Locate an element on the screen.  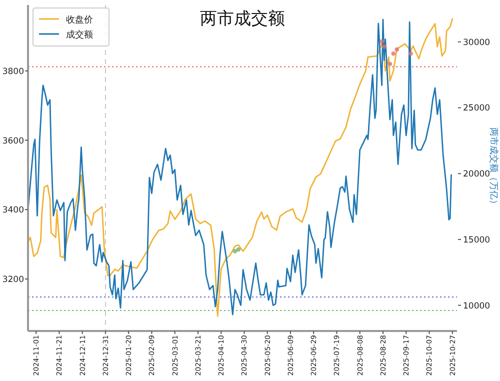
legend-label: 收盘价 is located at coordinates (79, 20).